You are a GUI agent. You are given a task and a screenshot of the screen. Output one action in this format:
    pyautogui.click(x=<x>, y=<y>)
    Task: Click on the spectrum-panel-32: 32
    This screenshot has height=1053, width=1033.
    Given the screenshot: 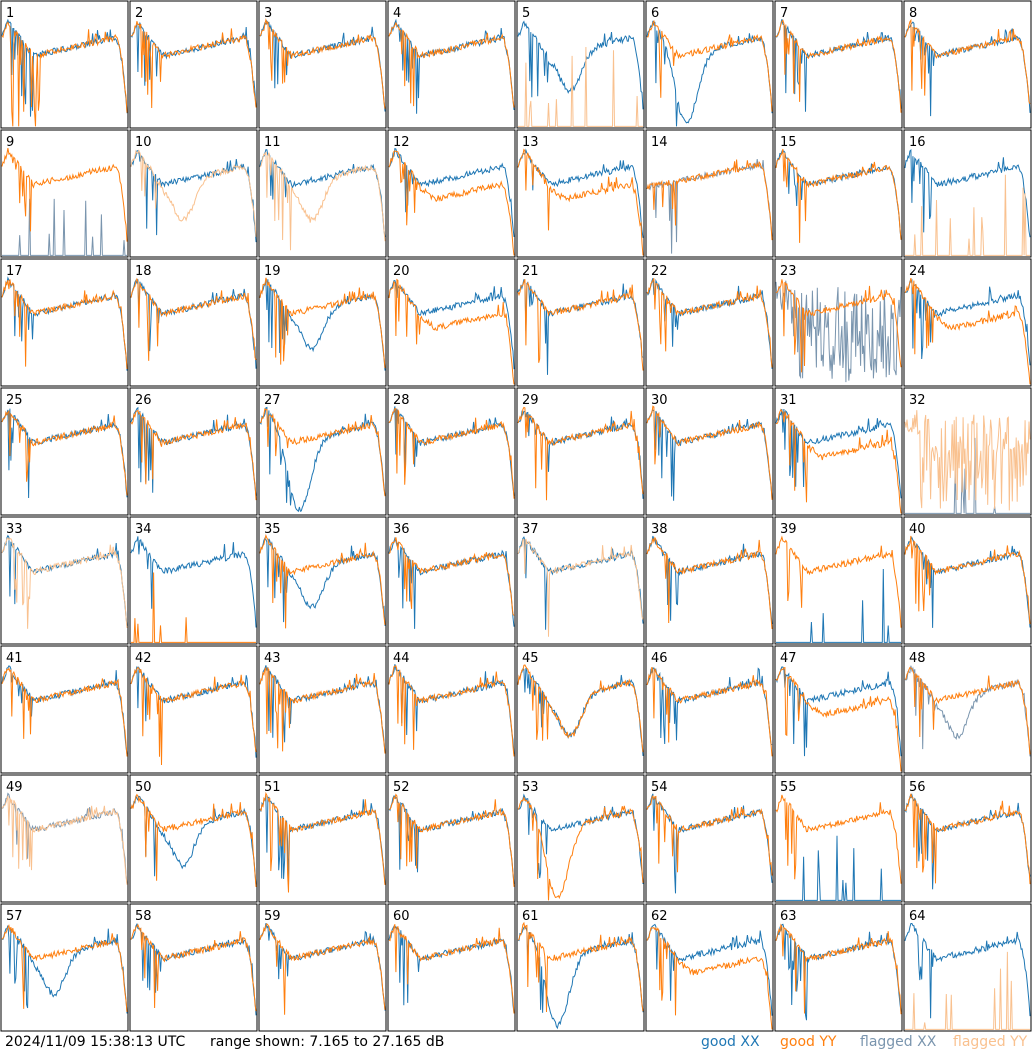 What is the action you would take?
    pyautogui.click(x=967, y=451)
    